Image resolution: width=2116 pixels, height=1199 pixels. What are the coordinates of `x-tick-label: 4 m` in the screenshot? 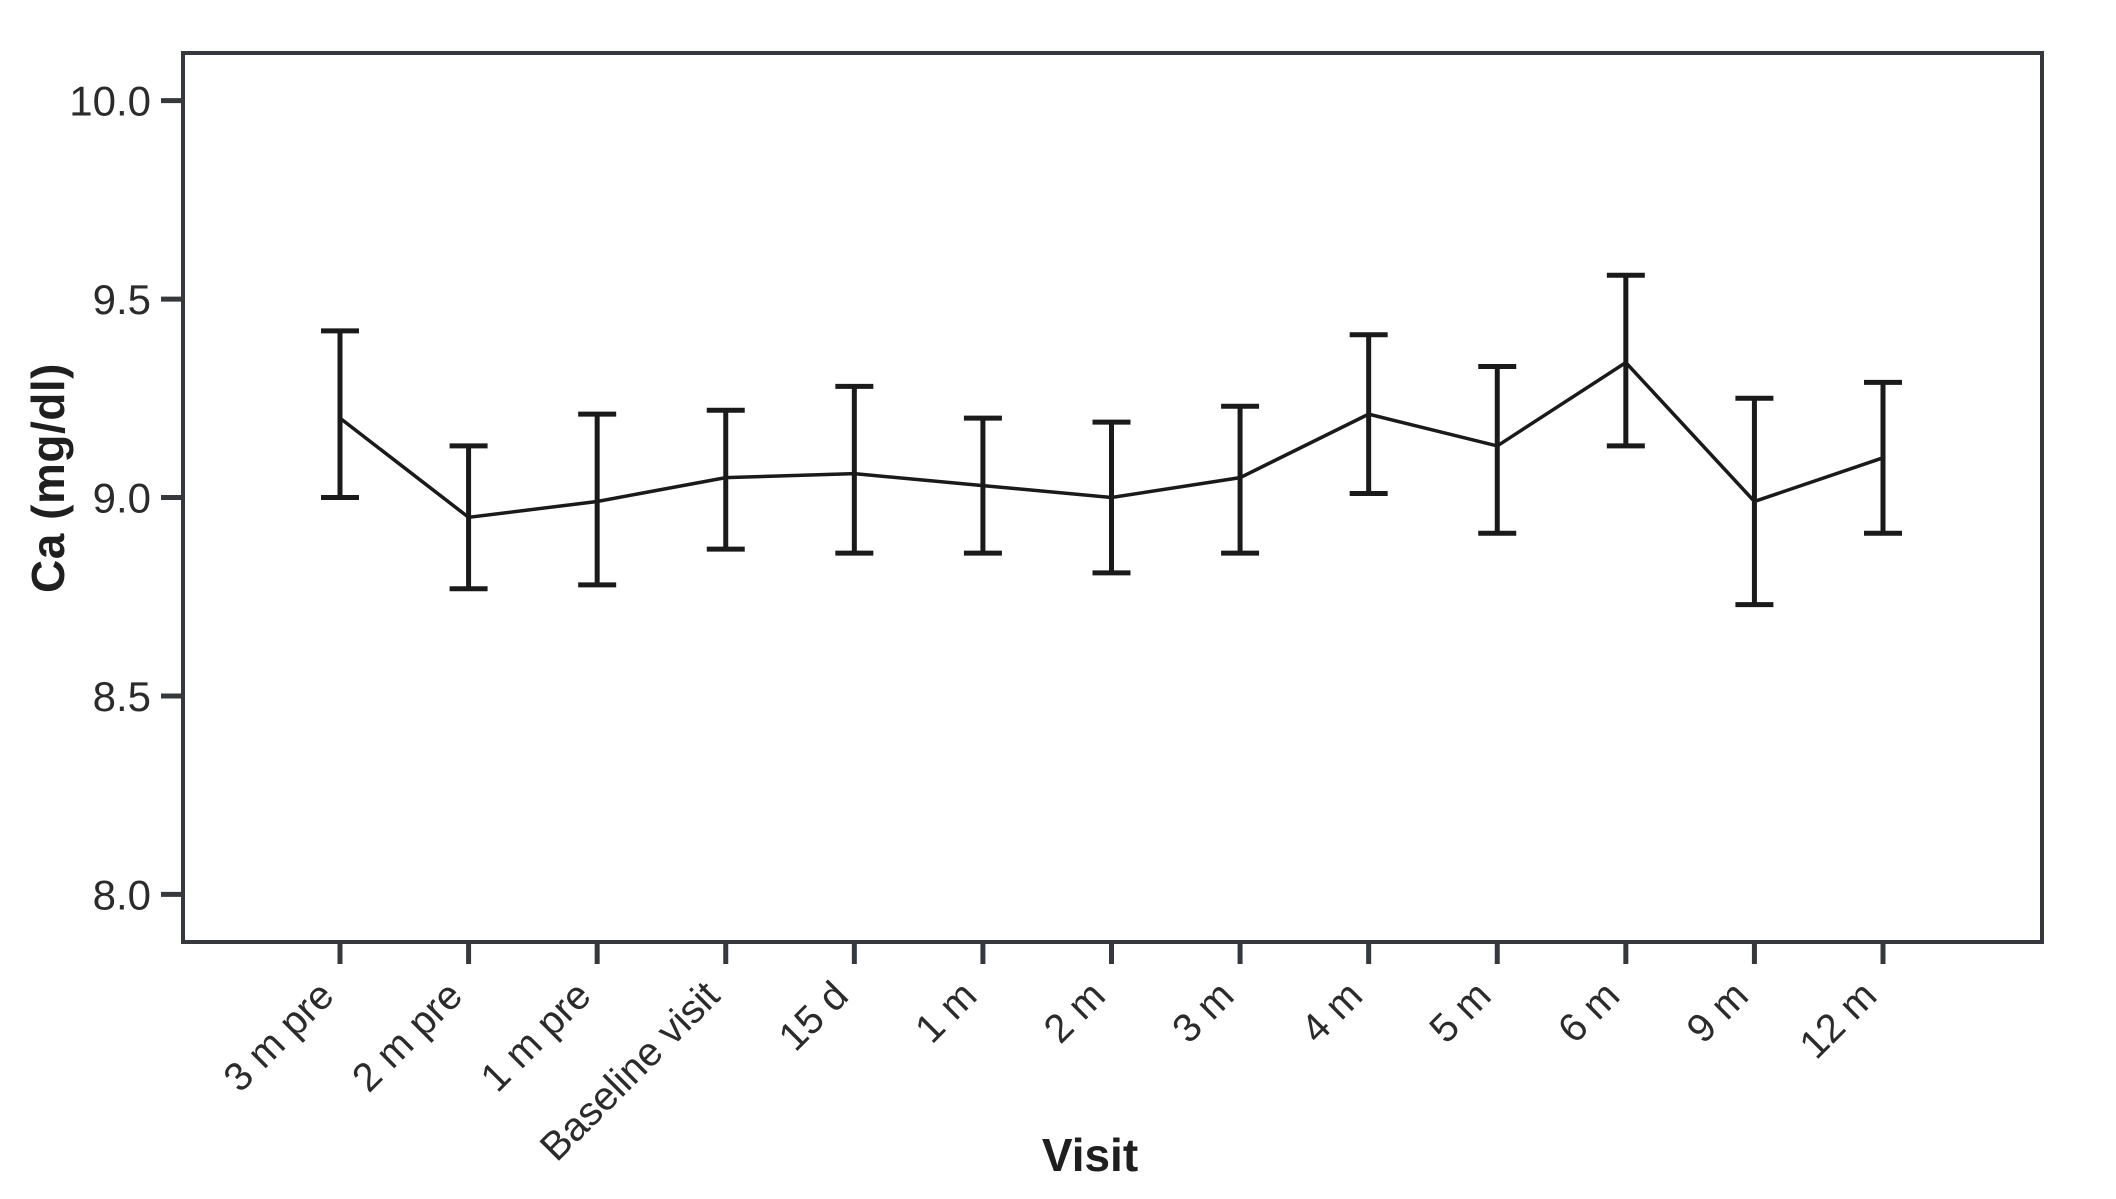 It's located at (1332, 1012).